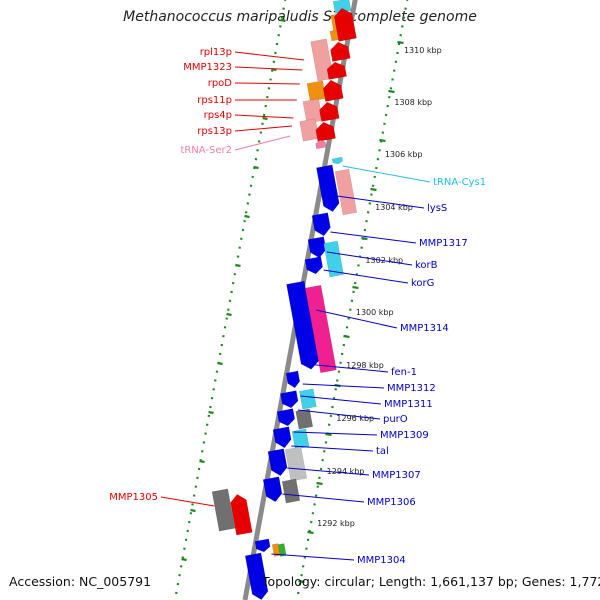  Describe the element at coordinates (216, 52) in the screenshot. I see `left-gene-label: rpl13p` at that location.